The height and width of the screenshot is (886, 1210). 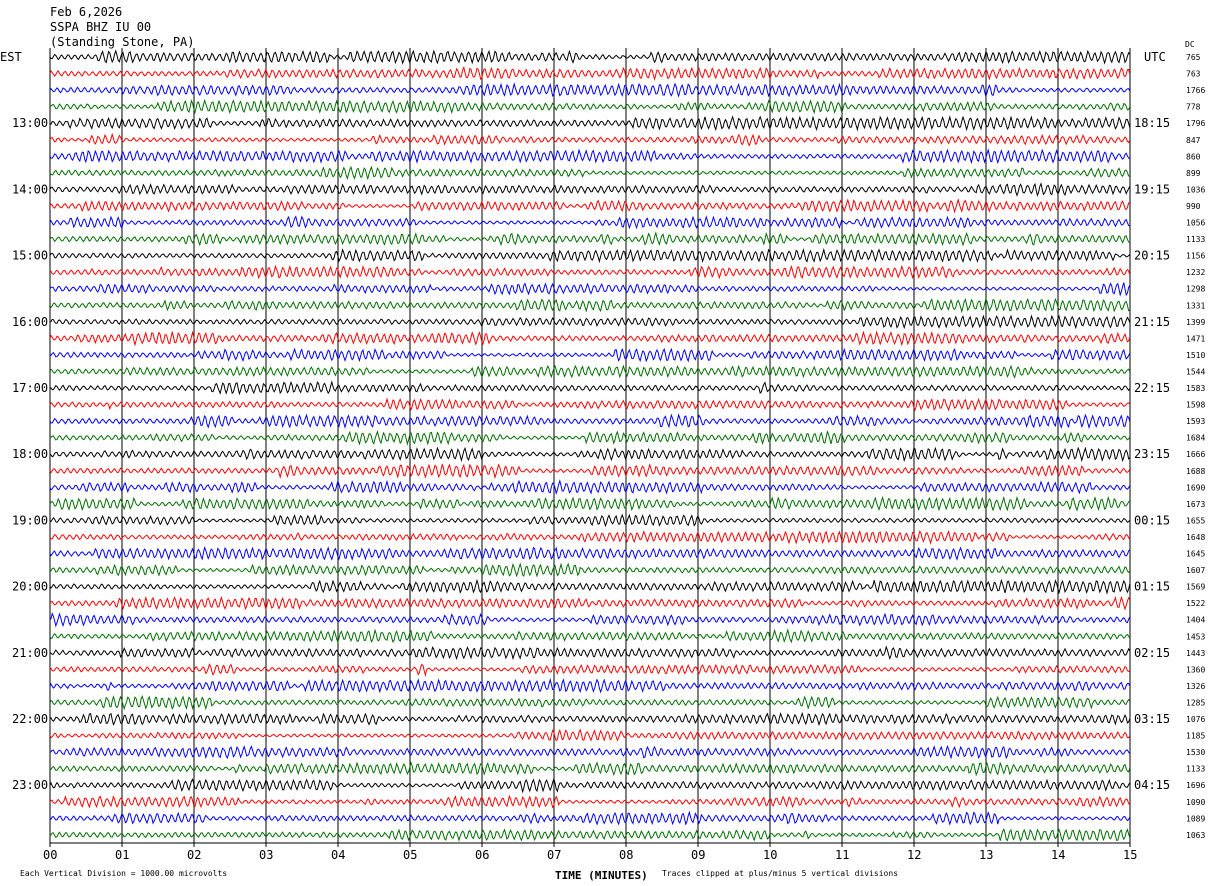 What do you see at coordinates (1195, 123) in the screenshot?
I see `dc-value: 1796` at bounding box center [1195, 123].